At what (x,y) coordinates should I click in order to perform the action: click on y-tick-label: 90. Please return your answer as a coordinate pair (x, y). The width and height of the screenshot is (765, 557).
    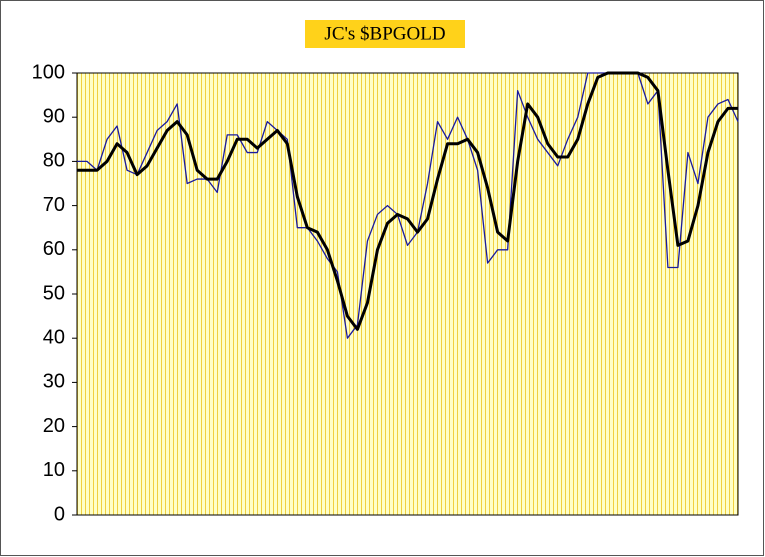
    Looking at the image, I should click on (54, 116).